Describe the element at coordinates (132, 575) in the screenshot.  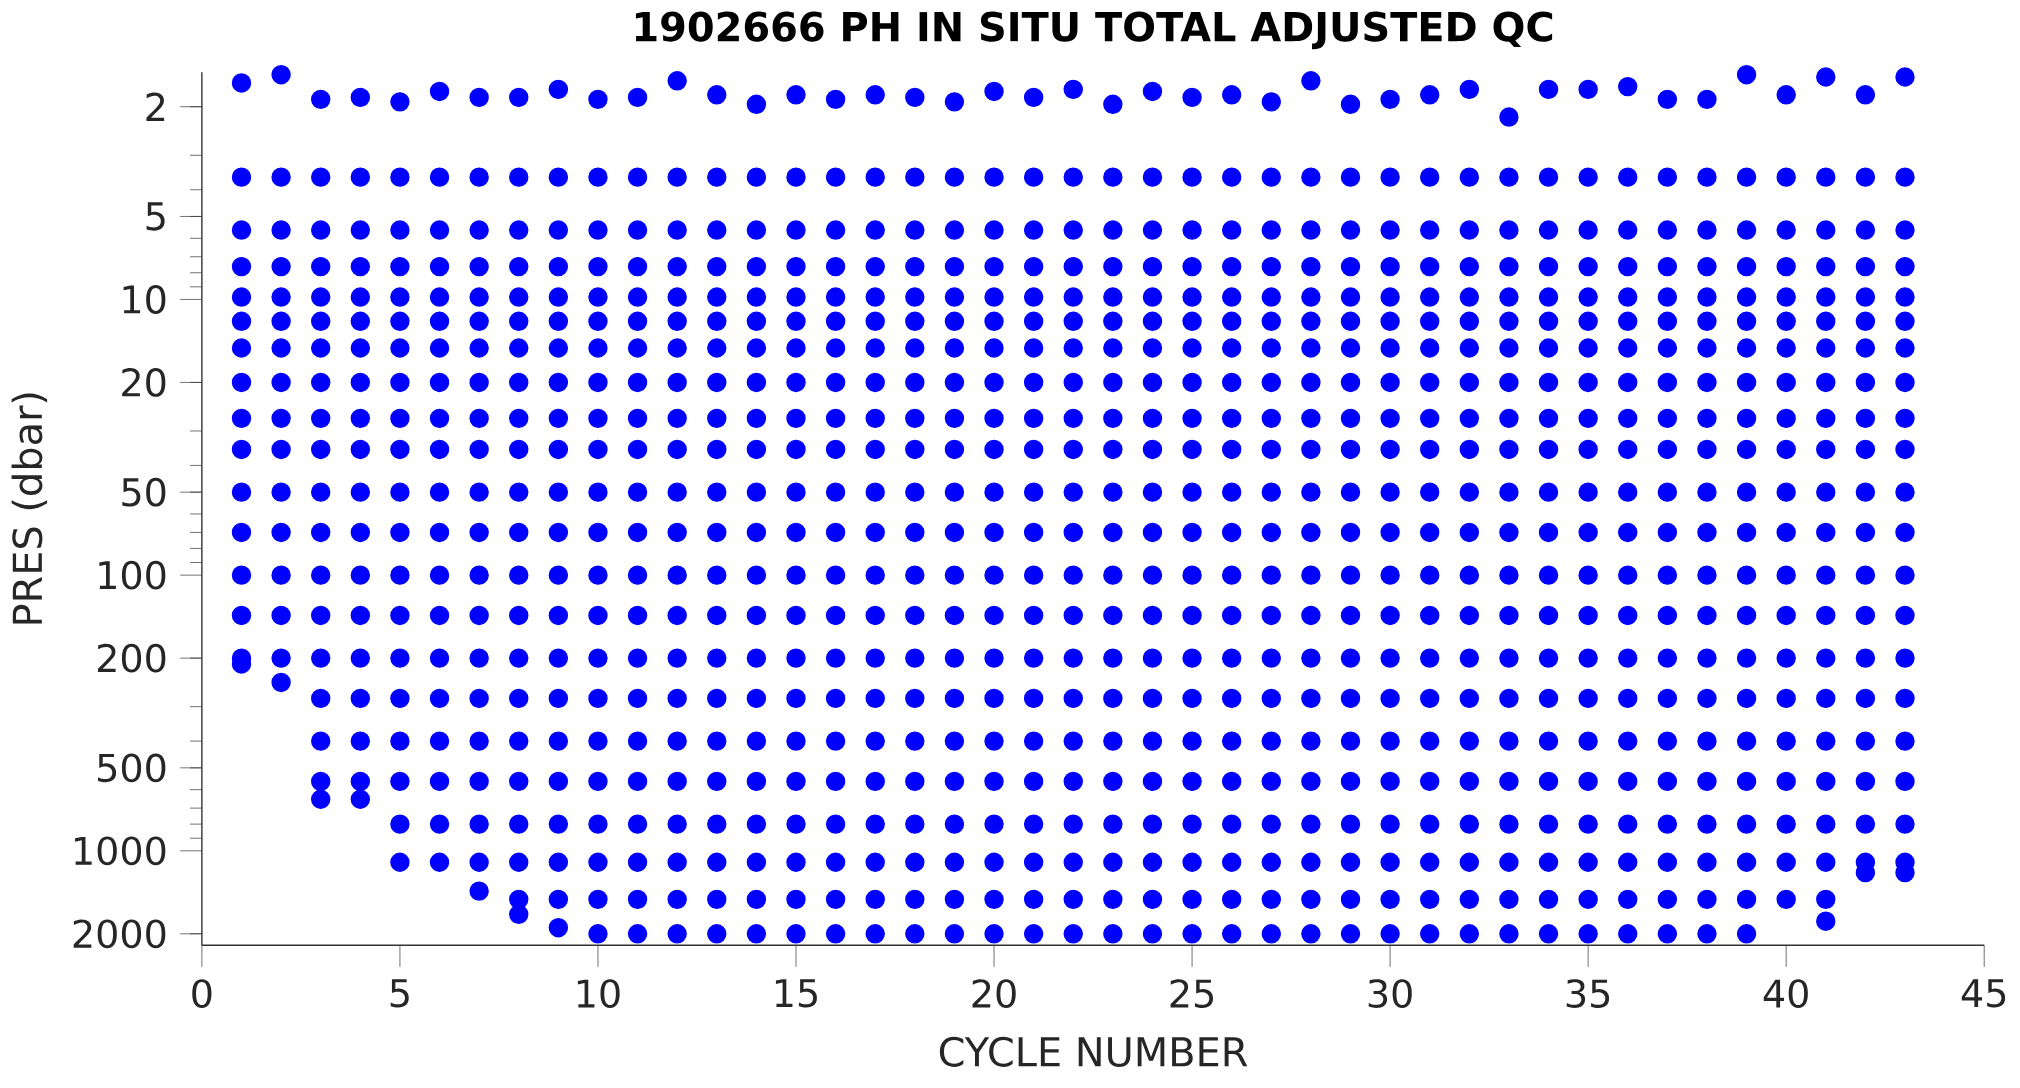
I see `y-tick-label: 100` at that location.